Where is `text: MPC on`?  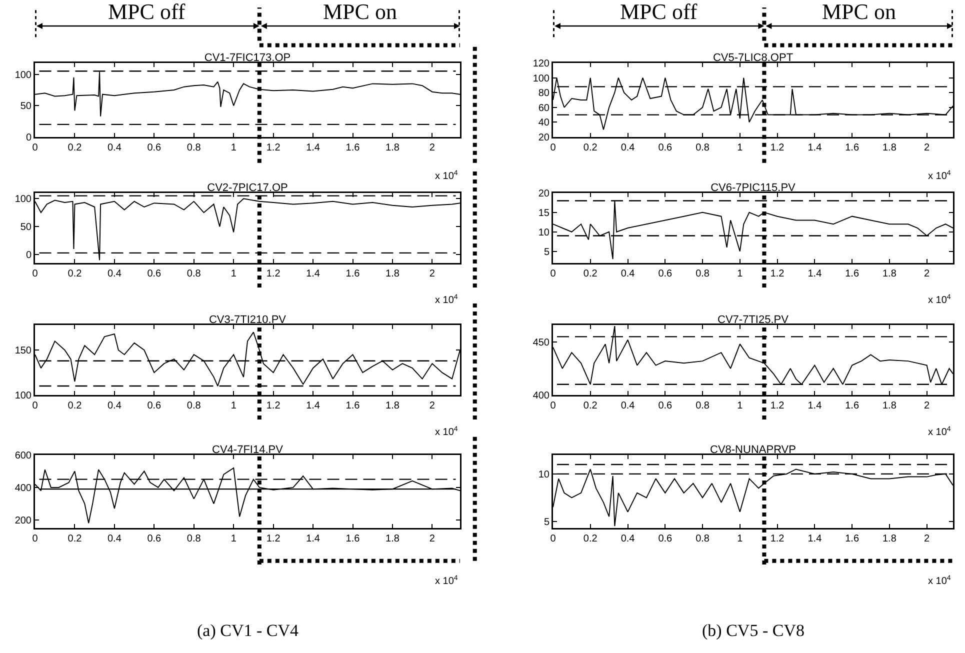 text: MPC on is located at coordinates (360, 12).